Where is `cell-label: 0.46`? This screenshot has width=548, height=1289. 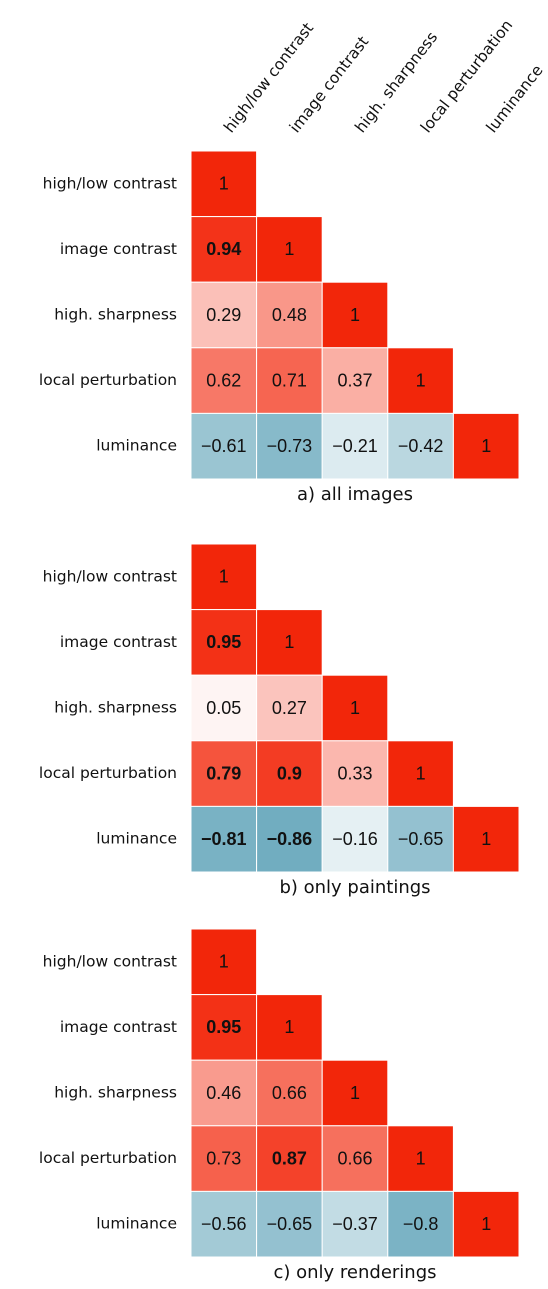 cell-label: 0.46 is located at coordinates (223, 1093).